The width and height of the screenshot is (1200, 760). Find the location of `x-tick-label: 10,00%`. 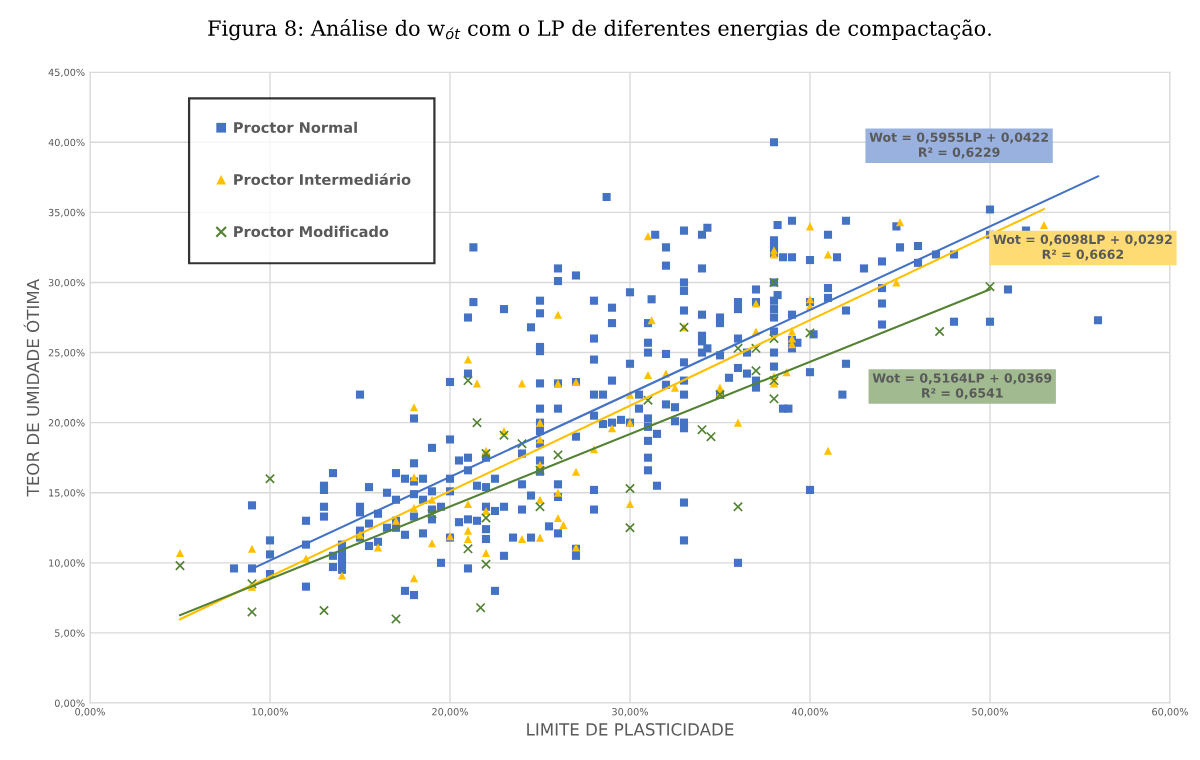

x-tick-label: 10,00% is located at coordinates (270, 712).